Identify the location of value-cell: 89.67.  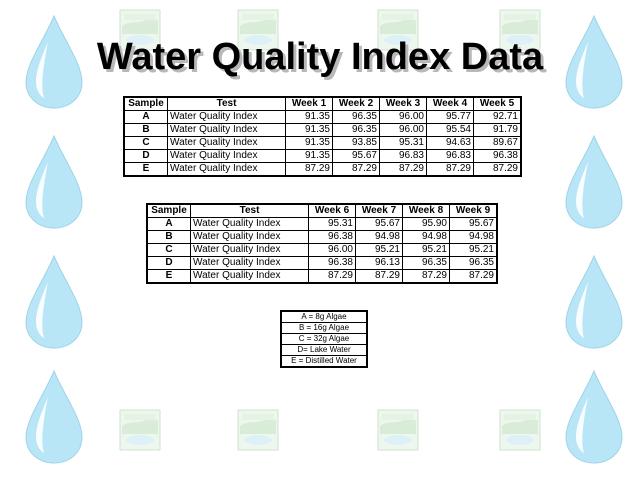
(497, 143).